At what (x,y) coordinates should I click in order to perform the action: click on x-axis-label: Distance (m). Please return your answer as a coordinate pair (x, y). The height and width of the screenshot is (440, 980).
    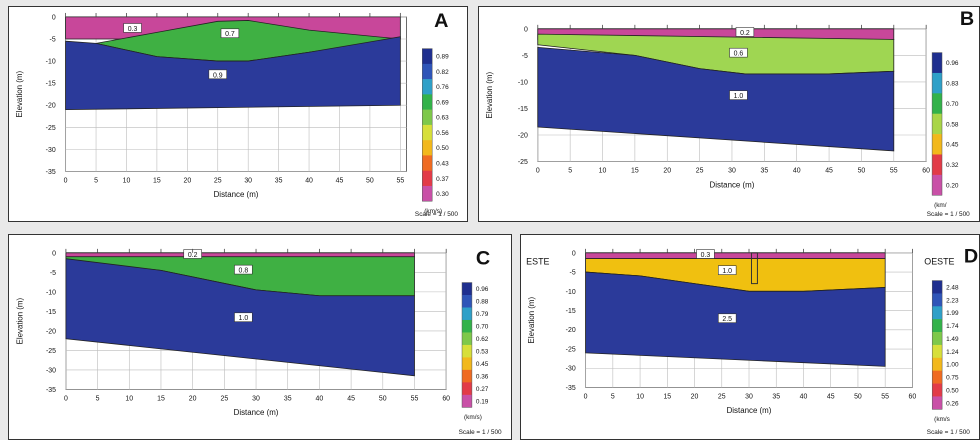
    Looking at the image, I should click on (732, 184).